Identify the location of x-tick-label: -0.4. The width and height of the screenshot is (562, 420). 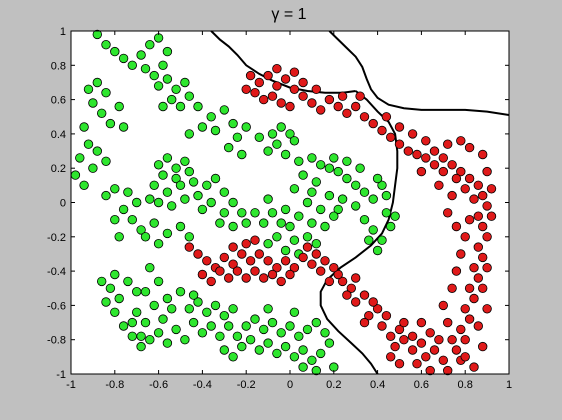
(202, 385).